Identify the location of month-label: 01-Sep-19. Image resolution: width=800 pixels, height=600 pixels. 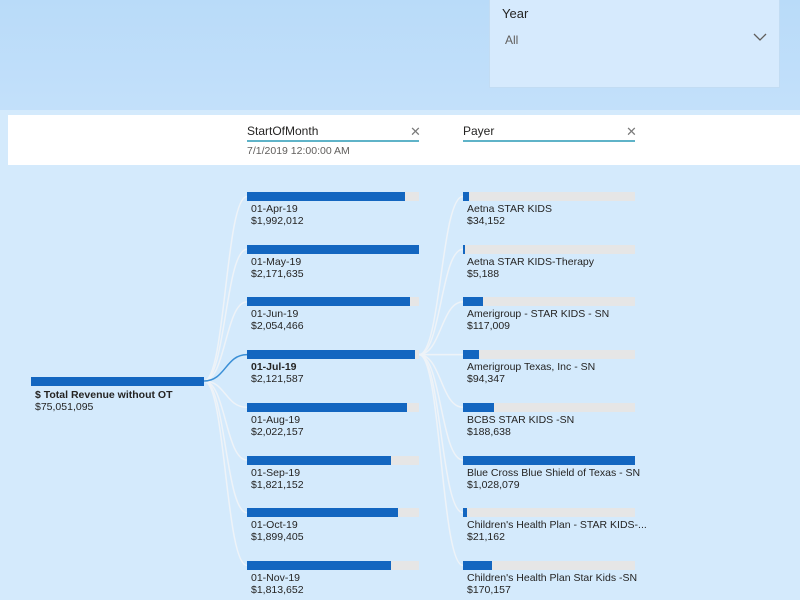
(276, 472).